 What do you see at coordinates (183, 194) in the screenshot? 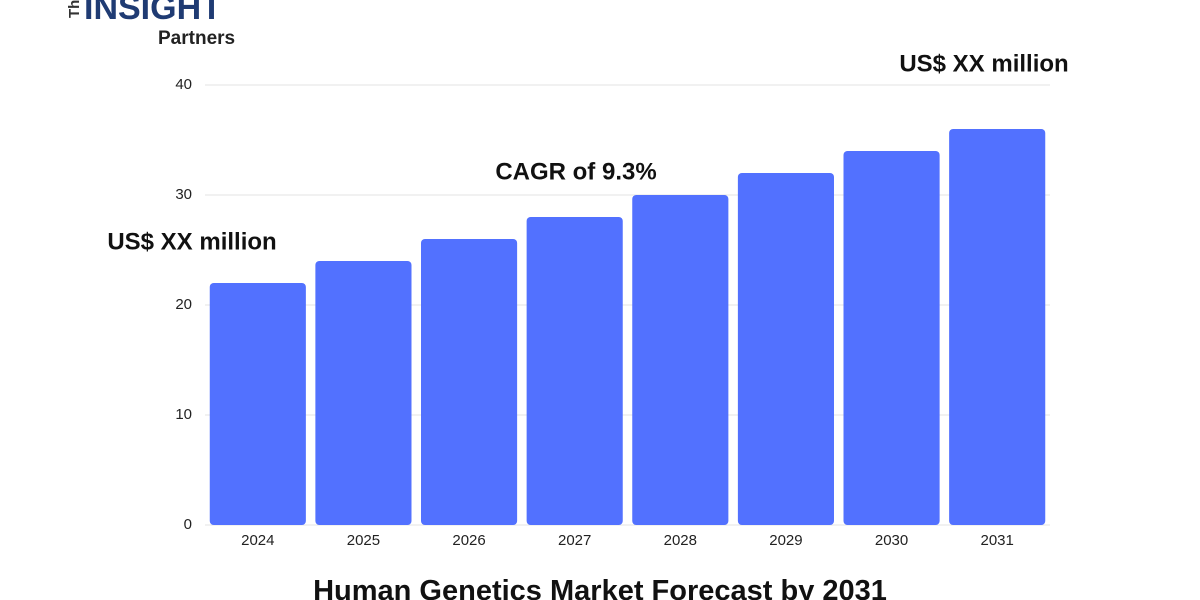
I see `y-tick-label: 30` at bounding box center [183, 194].